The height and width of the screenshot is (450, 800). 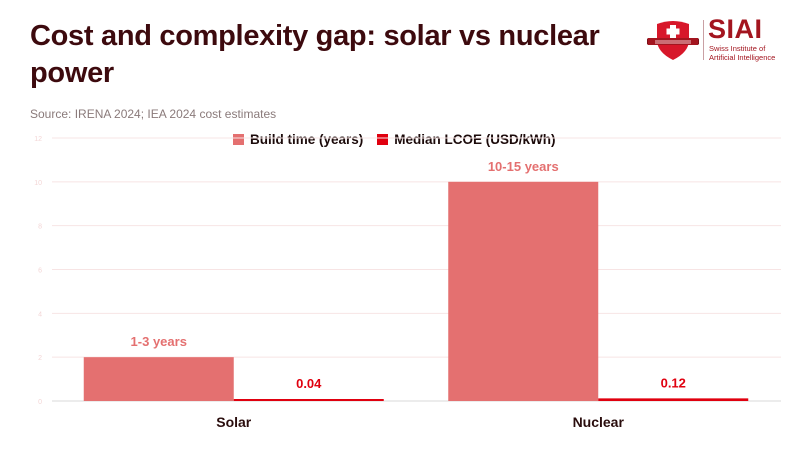 What do you see at coordinates (523, 166) in the screenshot?
I see `data-label: 10-15 years` at bounding box center [523, 166].